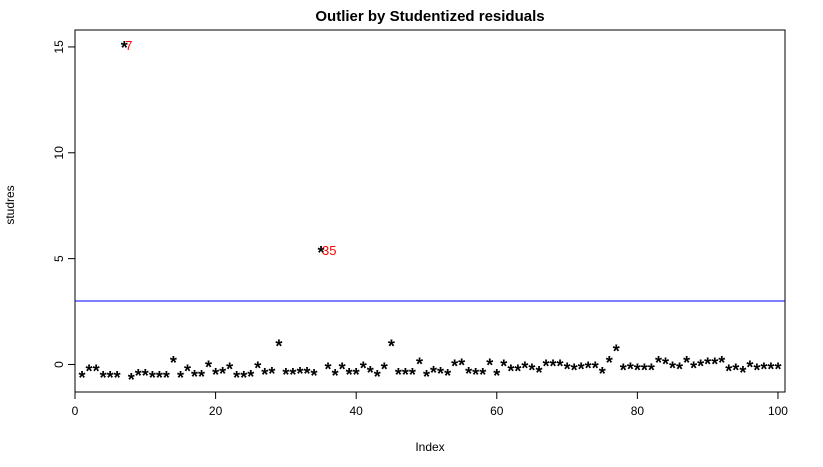 The width and height of the screenshot is (823, 467). I want to click on x-tick-label: 100, so click(778, 411).